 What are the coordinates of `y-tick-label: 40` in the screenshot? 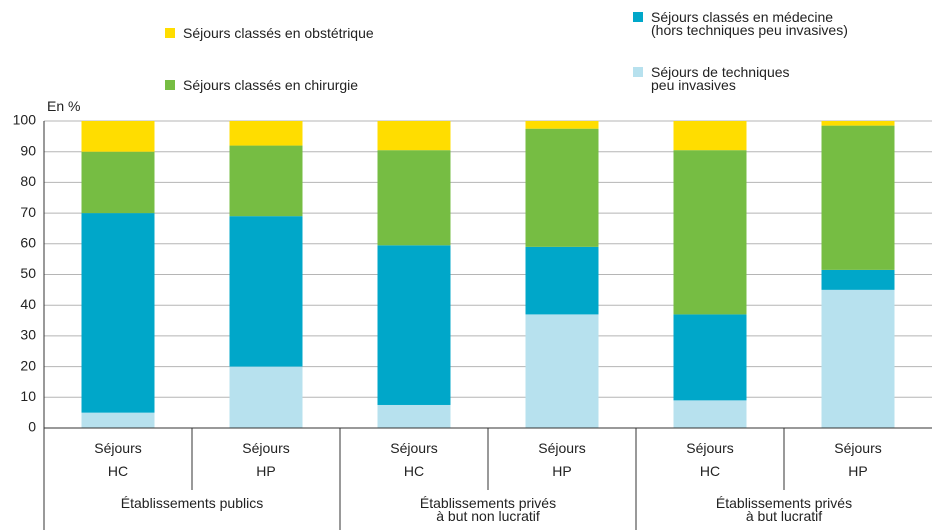 It's located at (28, 304).